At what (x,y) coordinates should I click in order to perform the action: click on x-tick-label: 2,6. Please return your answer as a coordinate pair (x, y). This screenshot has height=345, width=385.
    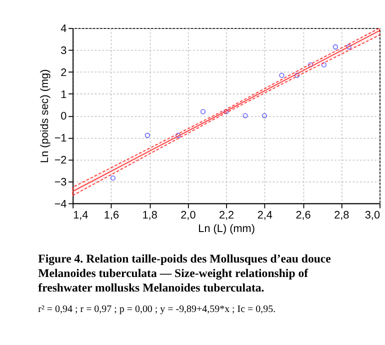
    Looking at the image, I should click on (303, 215).